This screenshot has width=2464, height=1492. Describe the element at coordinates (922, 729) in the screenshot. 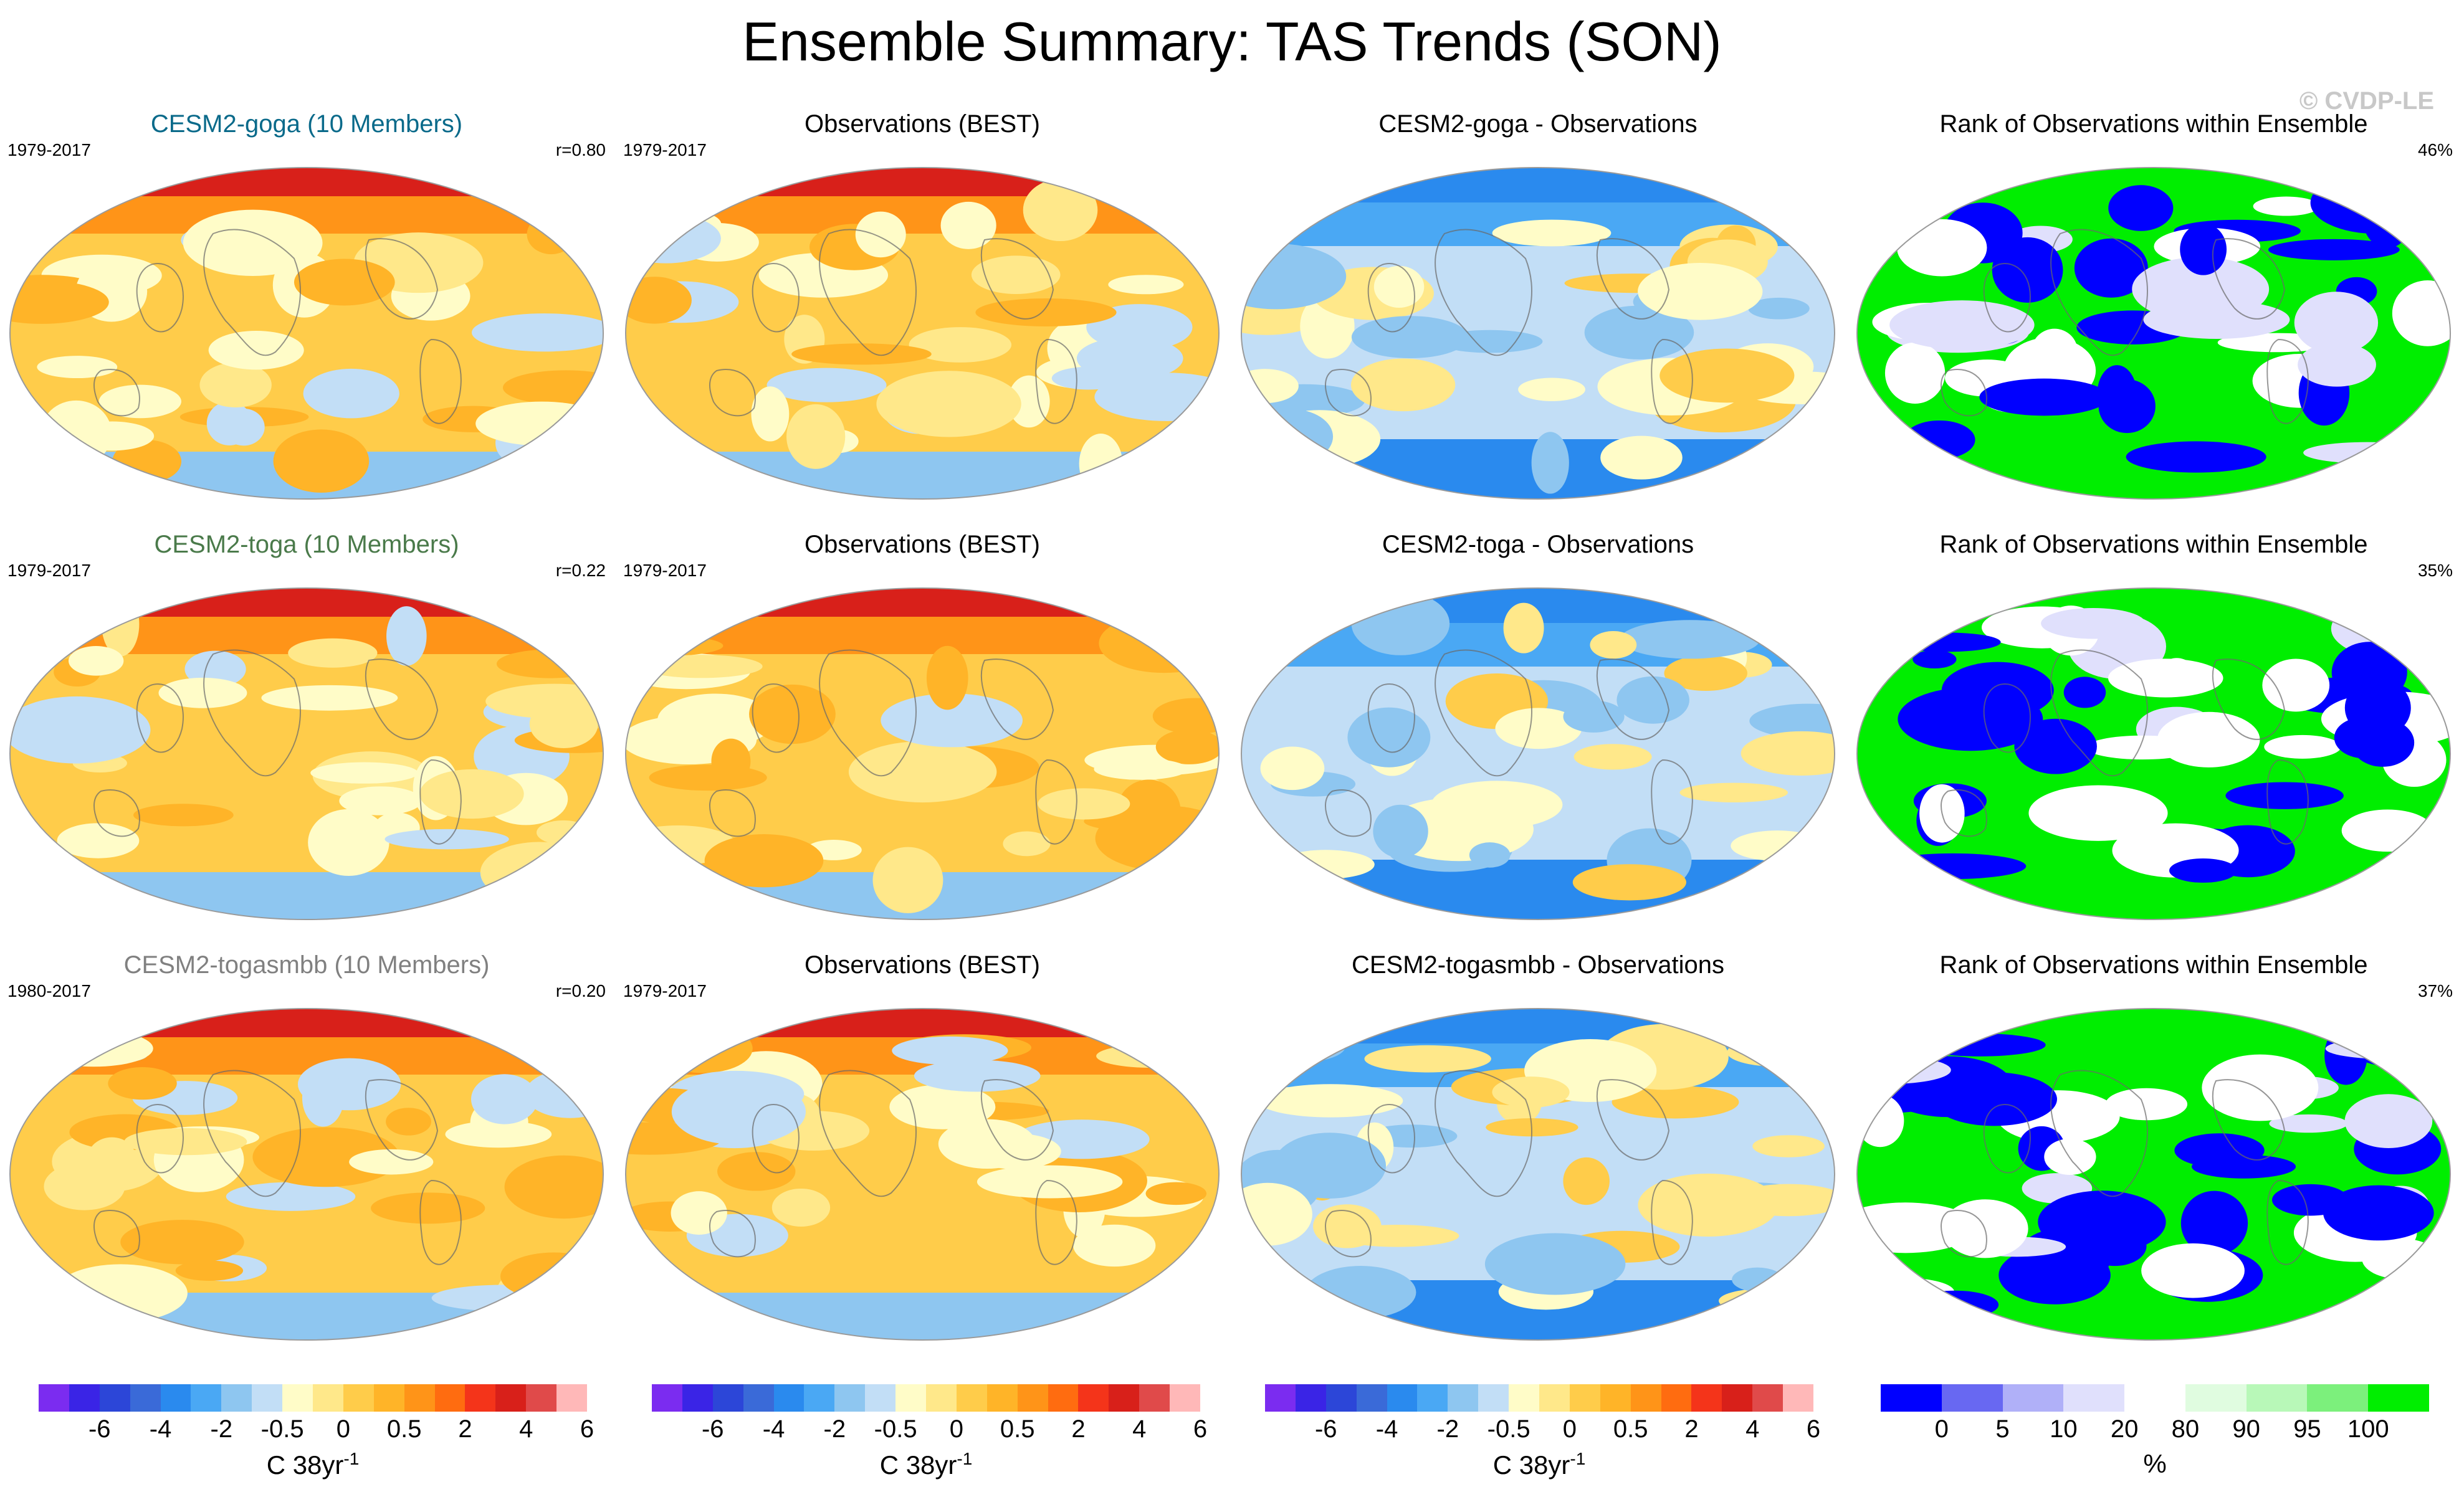

I see `map-panel: Observations (BEST) 1979-2017` at that location.